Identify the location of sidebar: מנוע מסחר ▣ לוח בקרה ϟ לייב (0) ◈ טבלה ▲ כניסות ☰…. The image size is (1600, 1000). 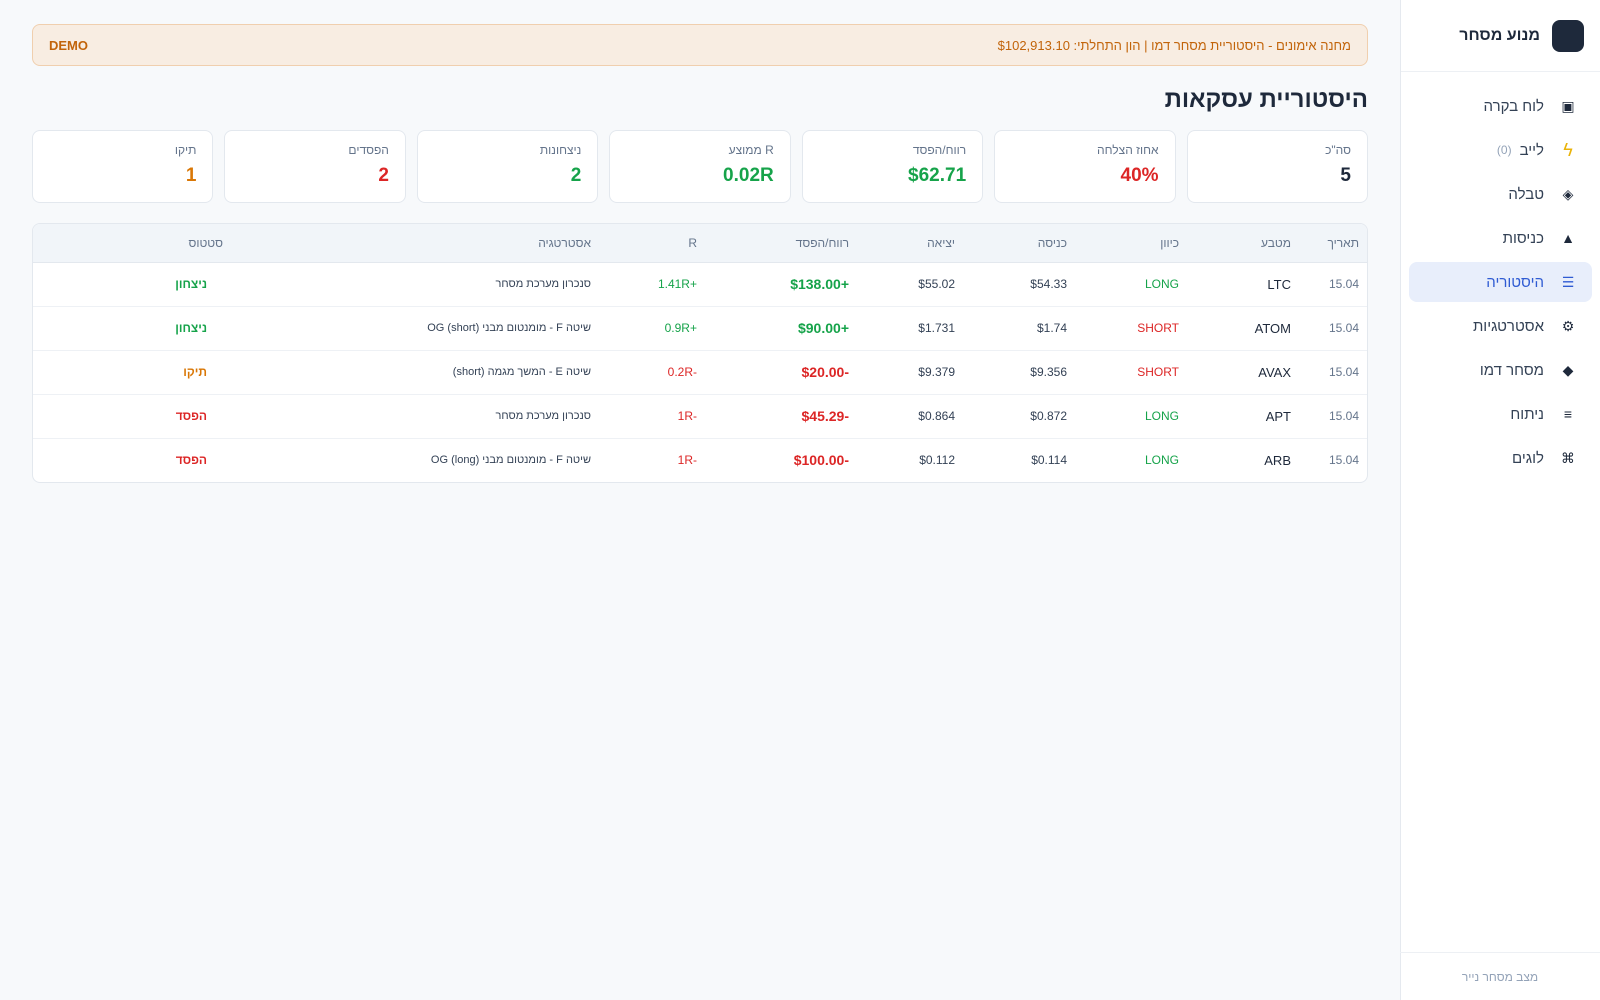
(1500, 500).